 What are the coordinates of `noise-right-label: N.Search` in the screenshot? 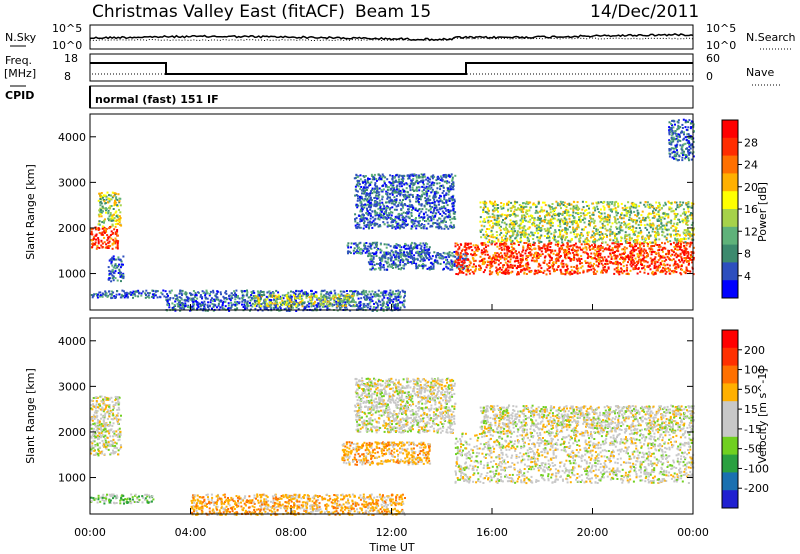 It's located at (771, 37).